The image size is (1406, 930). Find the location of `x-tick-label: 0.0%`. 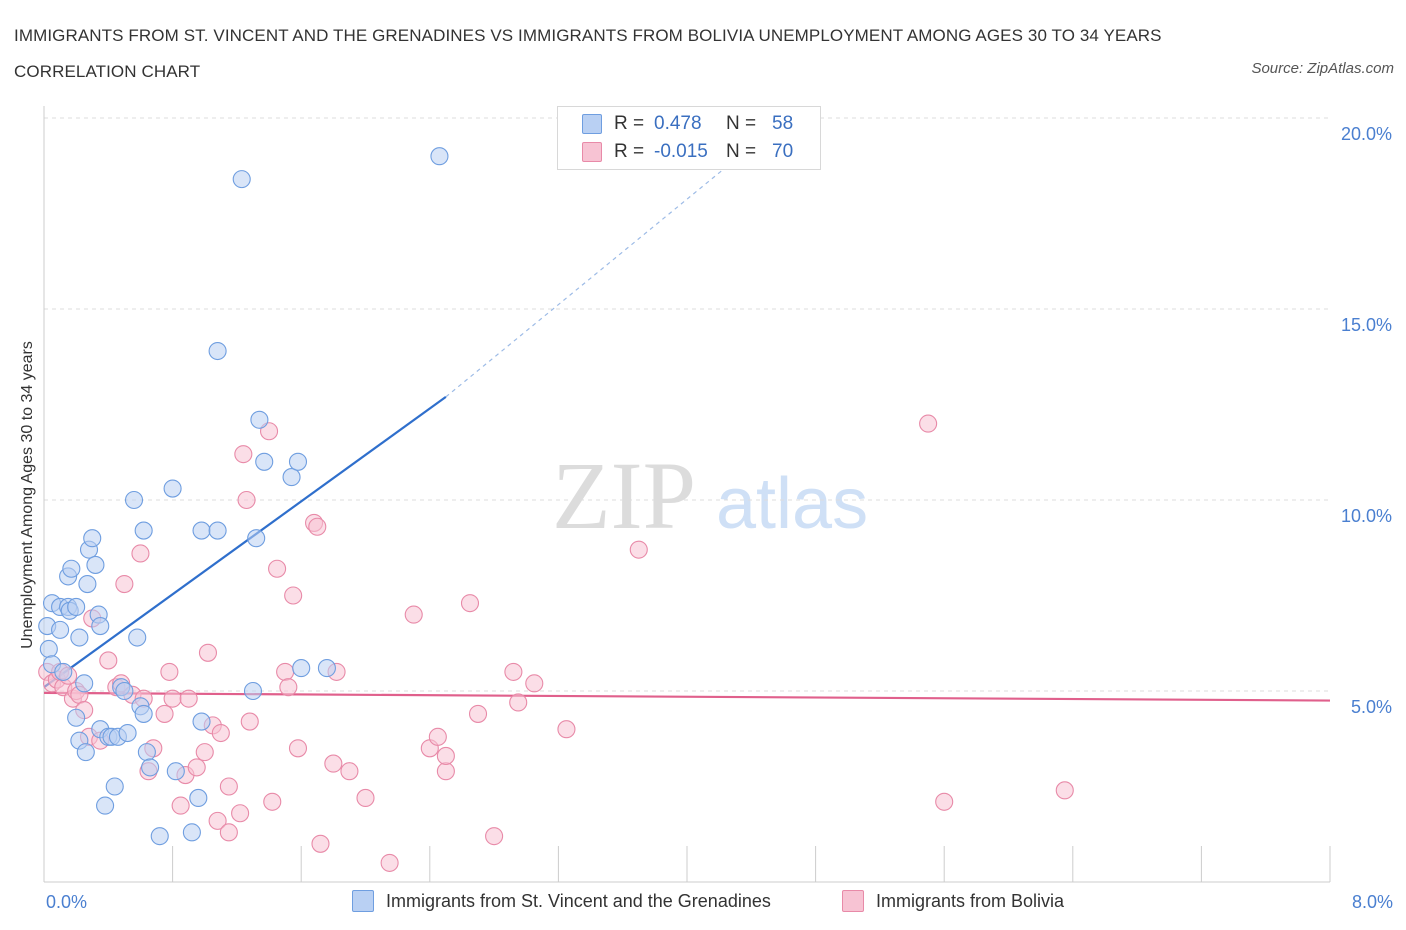

x-tick-label: 0.0% is located at coordinates (66, 902).